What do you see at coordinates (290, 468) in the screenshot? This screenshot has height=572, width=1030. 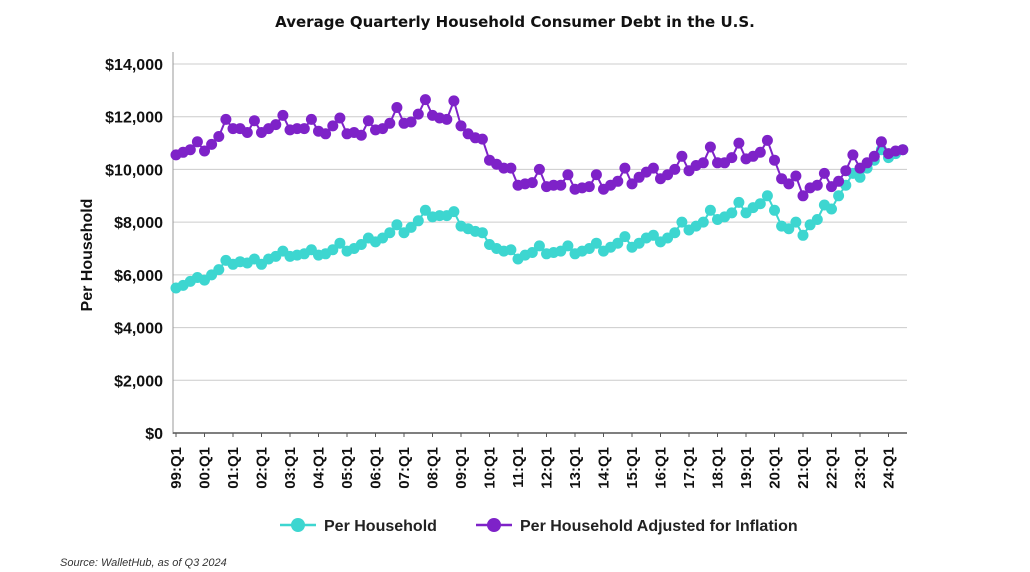 I see `x-tick-label: 03:Q1` at bounding box center [290, 468].